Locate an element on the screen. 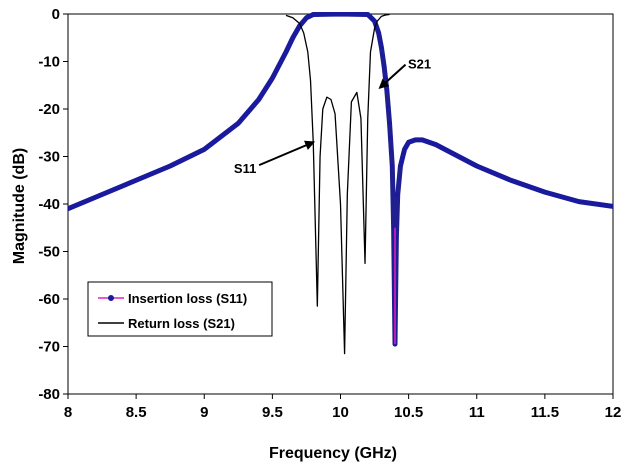 This screenshot has height=468, width=622. legend-box is located at coordinates (180, 309).